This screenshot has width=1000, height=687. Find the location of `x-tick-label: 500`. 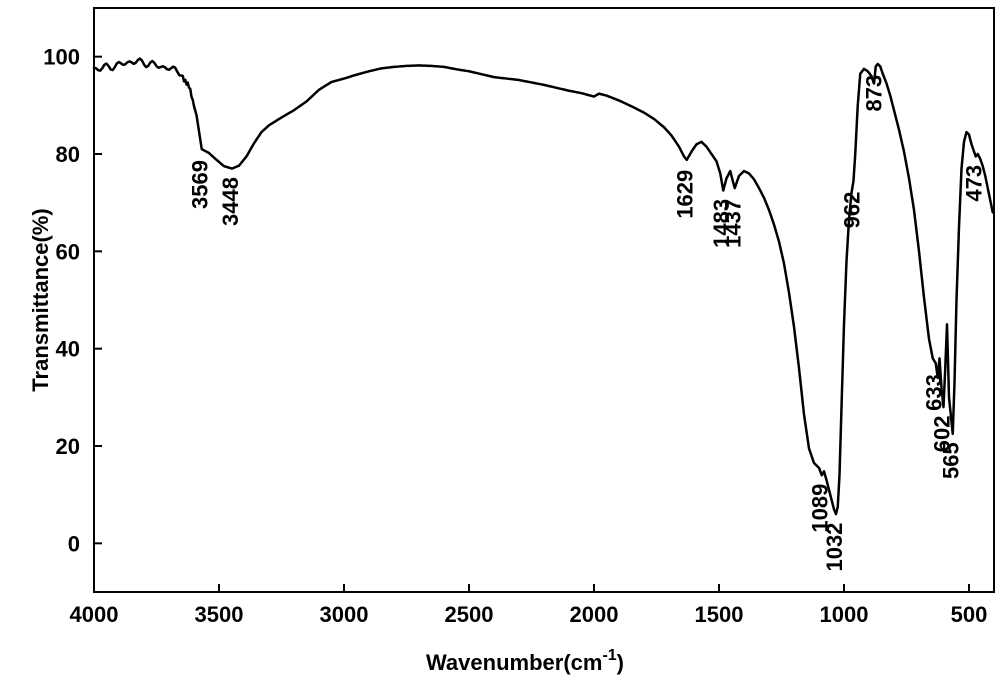

x-tick-label: 500 is located at coordinates (969, 614).